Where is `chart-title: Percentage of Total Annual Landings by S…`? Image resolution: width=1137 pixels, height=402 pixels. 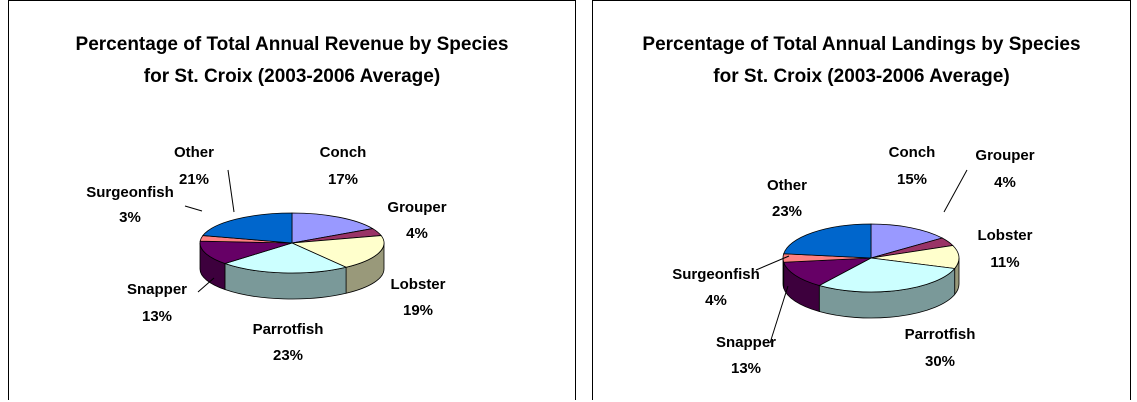 chart-title: Percentage of Total Annual Landings by S… is located at coordinates (861, 60).